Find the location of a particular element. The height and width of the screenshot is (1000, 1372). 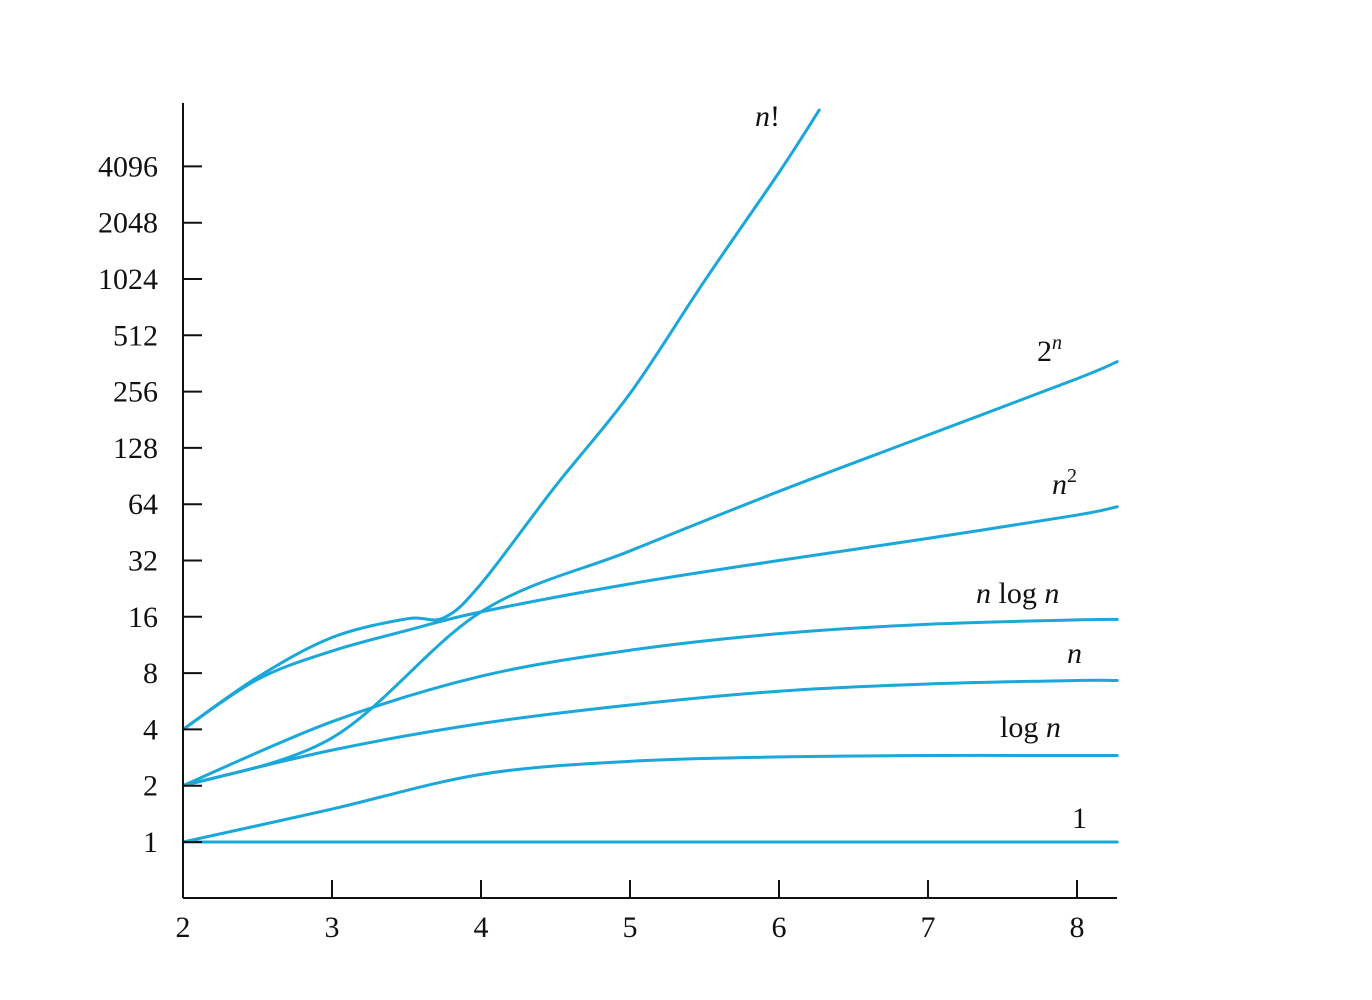

curve-nlogn is located at coordinates (651, 702).